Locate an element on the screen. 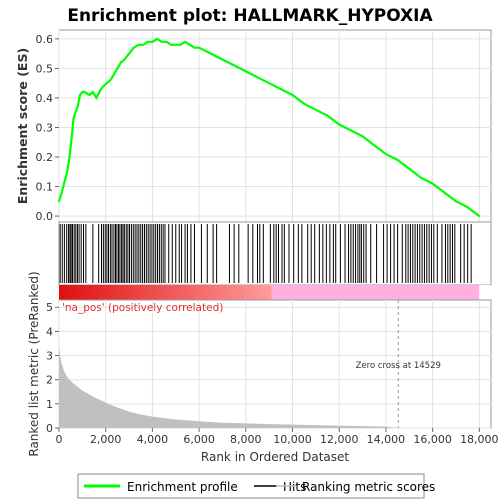  x-tick-label: 0 is located at coordinates (59, 439).